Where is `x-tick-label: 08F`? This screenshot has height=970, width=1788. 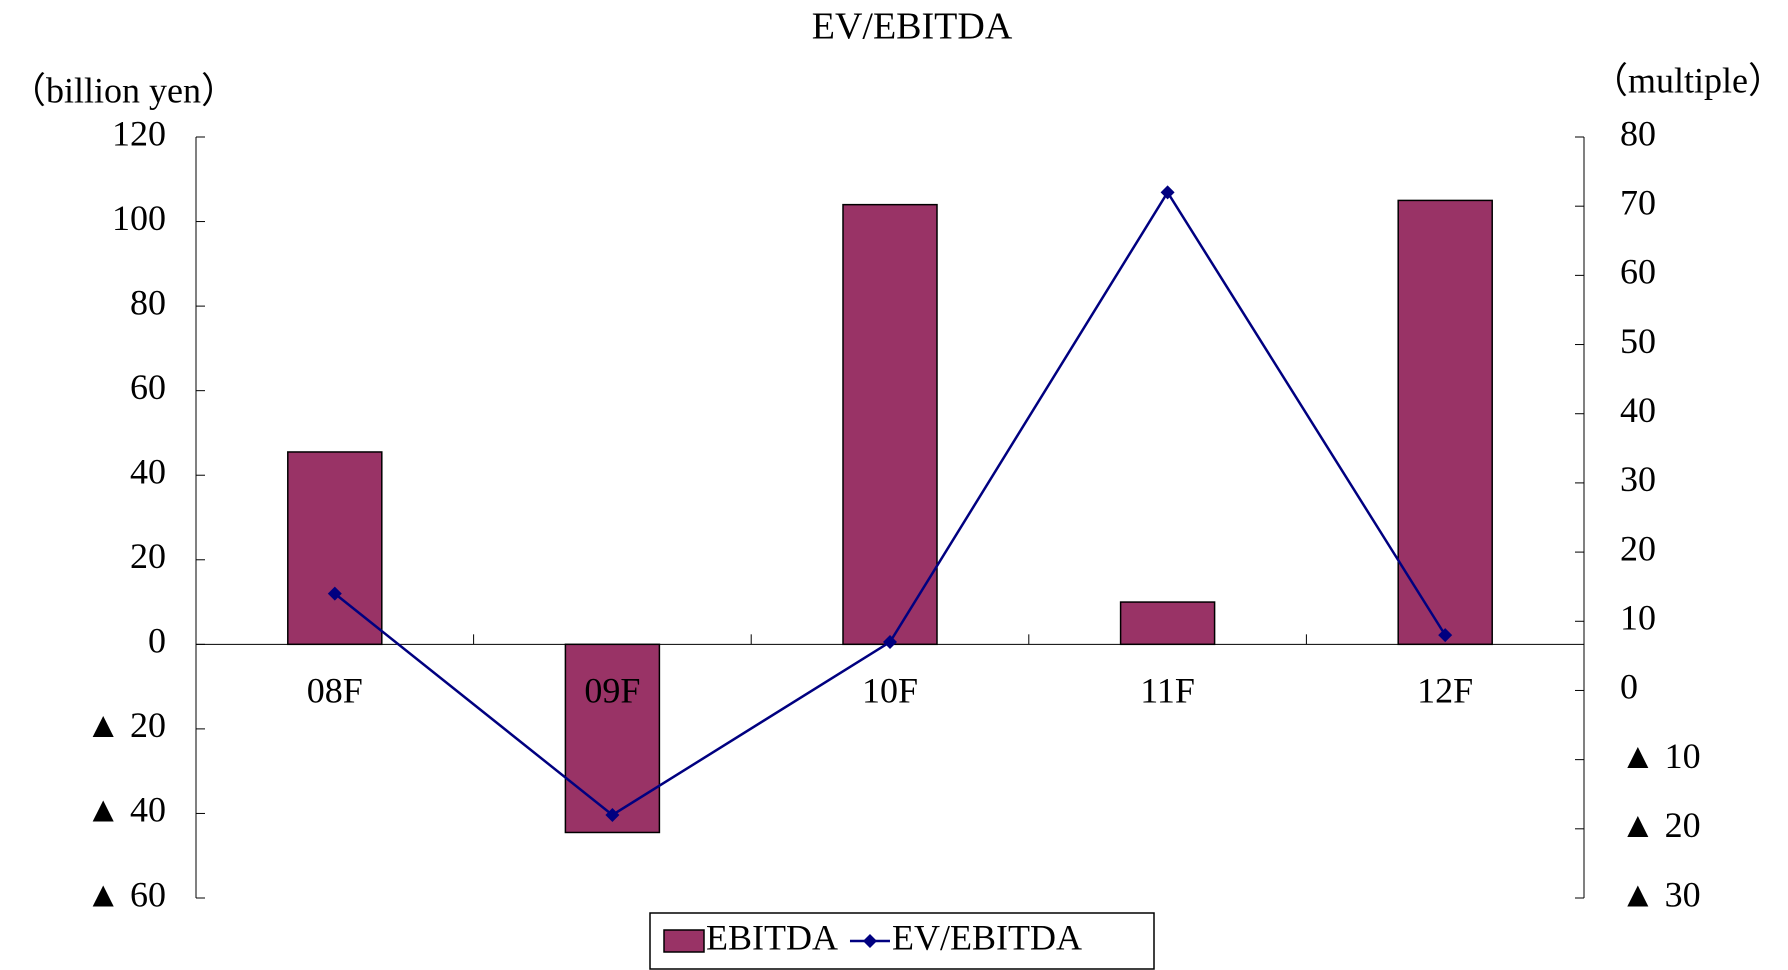 x-tick-label: 08F is located at coordinates (335, 691).